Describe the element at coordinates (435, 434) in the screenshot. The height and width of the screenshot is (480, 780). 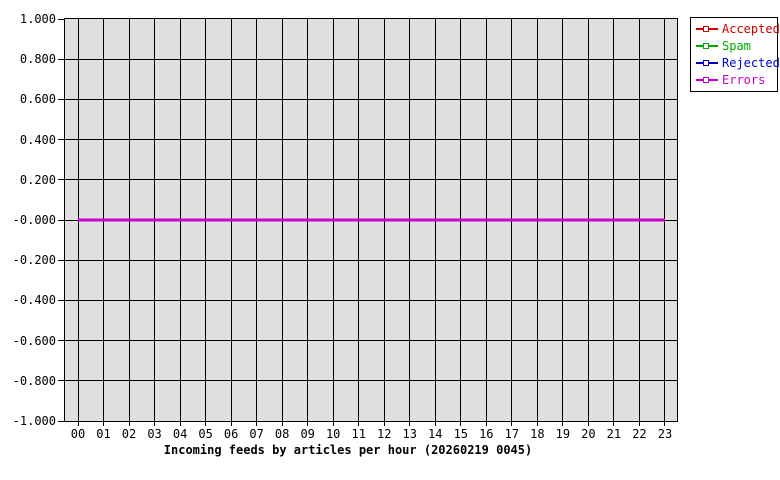
I see `x-tick-label: 14` at that location.